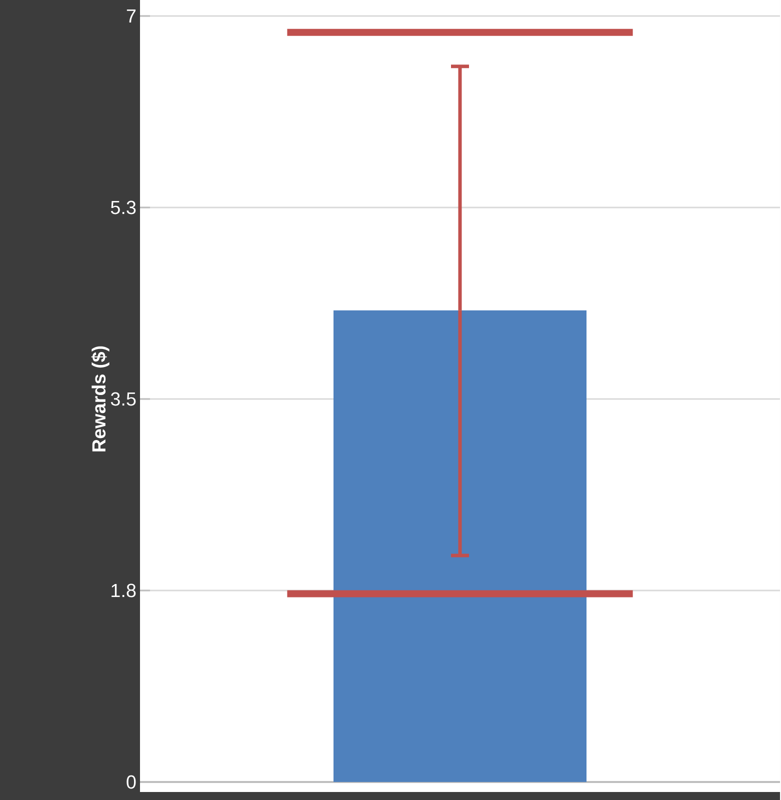 Image resolution: width=781 pixels, height=800 pixels. What do you see at coordinates (131, 782) in the screenshot?
I see `y-tick-label: 0` at bounding box center [131, 782].